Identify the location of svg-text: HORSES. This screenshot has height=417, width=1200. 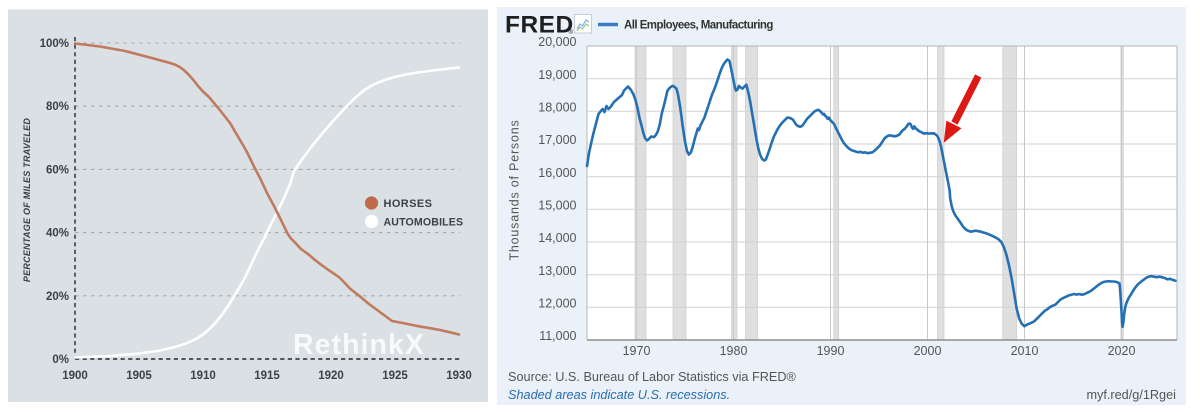
(408, 204).